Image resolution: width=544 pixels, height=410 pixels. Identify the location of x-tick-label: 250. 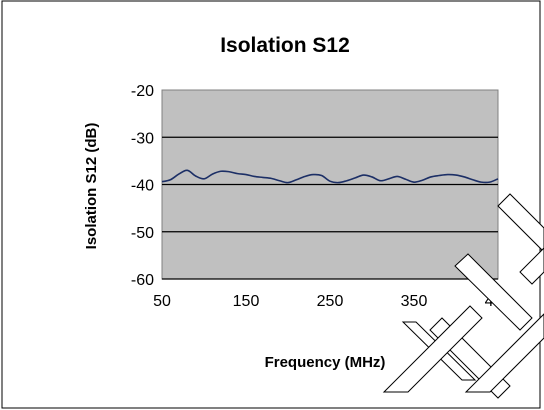
(330, 301).